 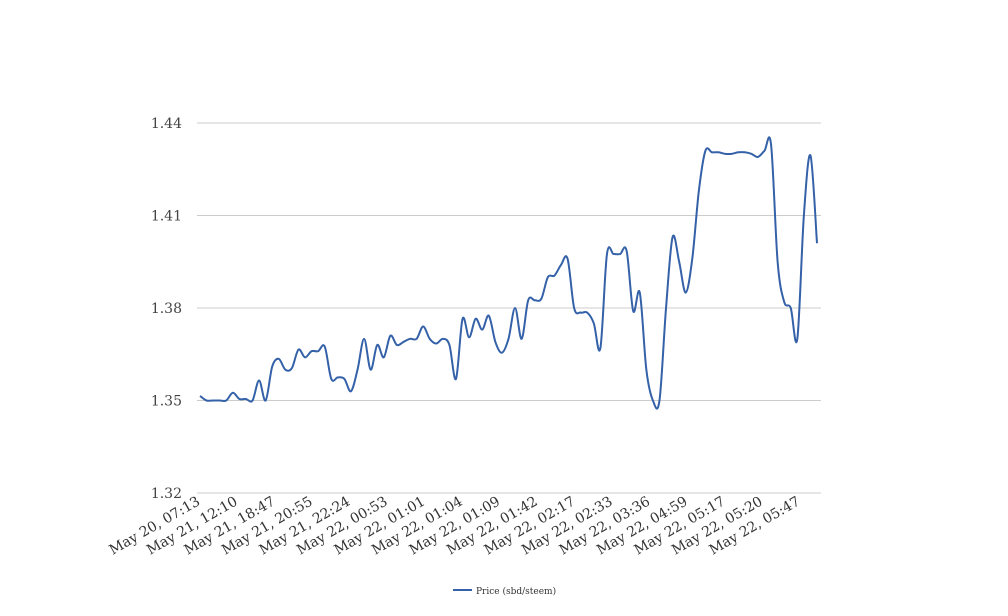 What do you see at coordinates (516, 591) in the screenshot?
I see `legend-label-price: Price (sbd/steem)` at bounding box center [516, 591].